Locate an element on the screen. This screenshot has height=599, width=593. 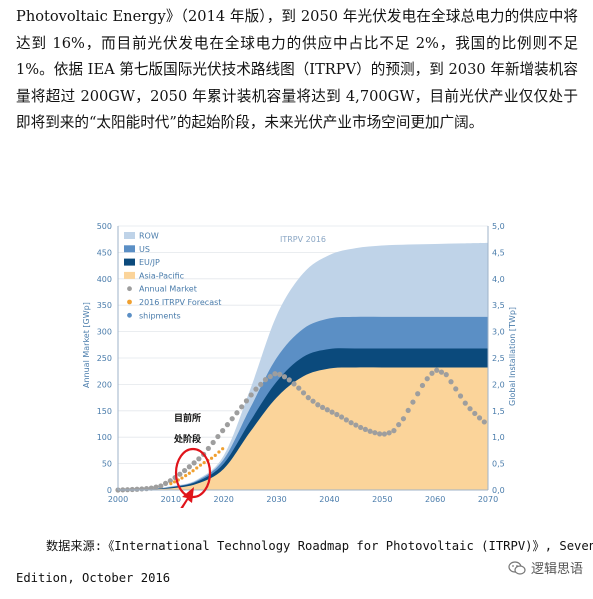
legend-dot-shipments is located at coordinates (129, 315).